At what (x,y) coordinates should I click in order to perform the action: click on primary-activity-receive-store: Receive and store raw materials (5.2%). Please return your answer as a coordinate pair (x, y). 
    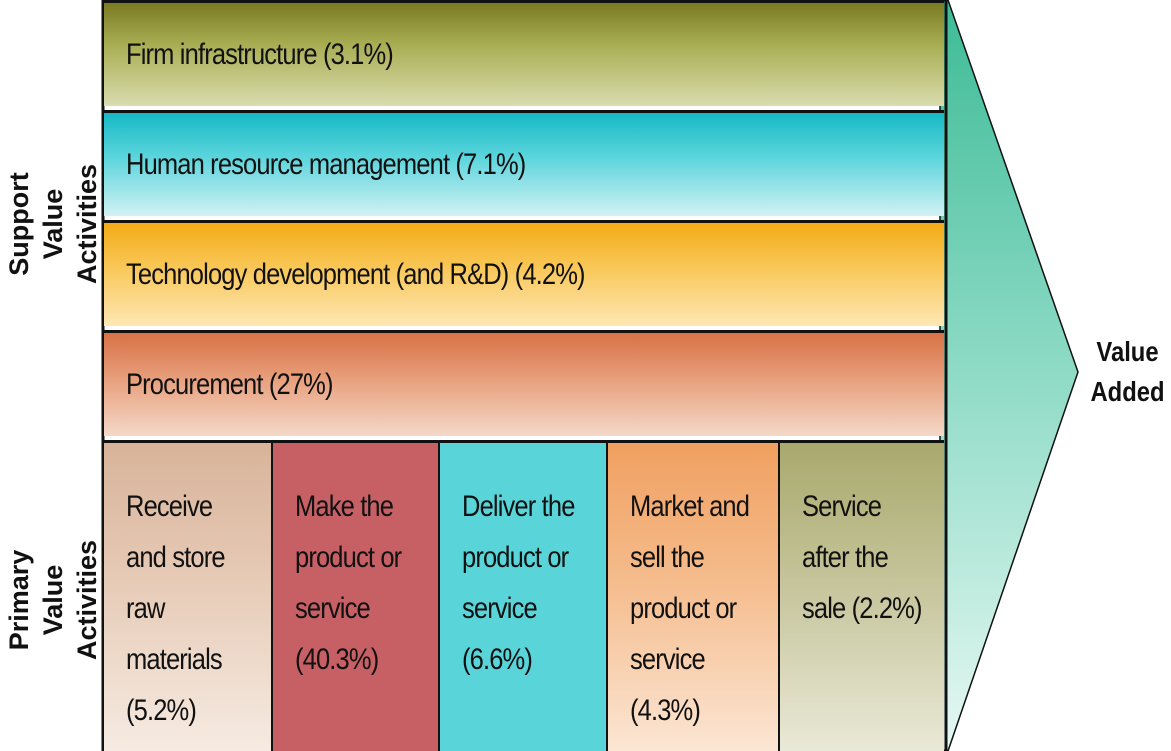
    Looking at the image, I should click on (187, 597).